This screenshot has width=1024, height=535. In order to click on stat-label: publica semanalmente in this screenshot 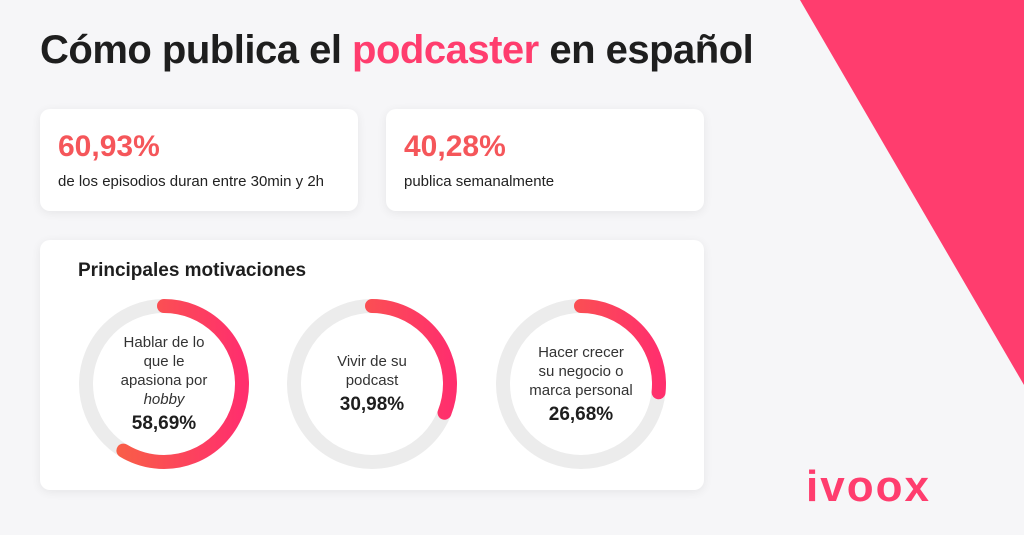, I will do `click(479, 181)`.